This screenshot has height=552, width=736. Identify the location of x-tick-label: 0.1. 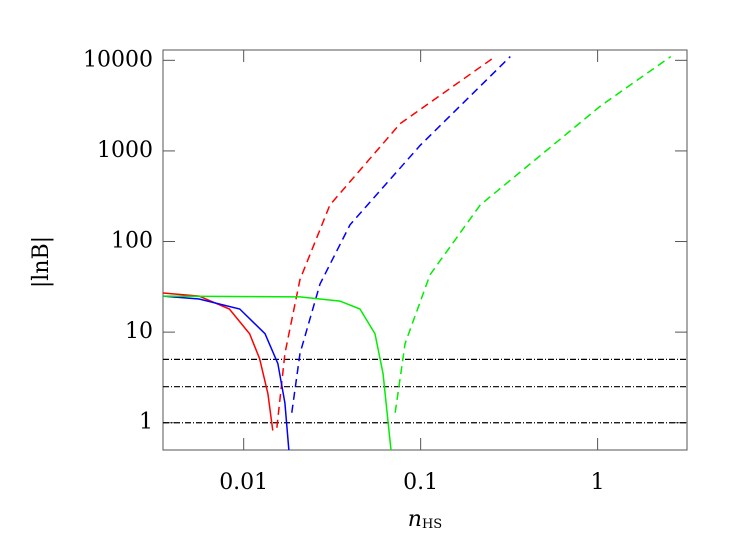
(420, 482).